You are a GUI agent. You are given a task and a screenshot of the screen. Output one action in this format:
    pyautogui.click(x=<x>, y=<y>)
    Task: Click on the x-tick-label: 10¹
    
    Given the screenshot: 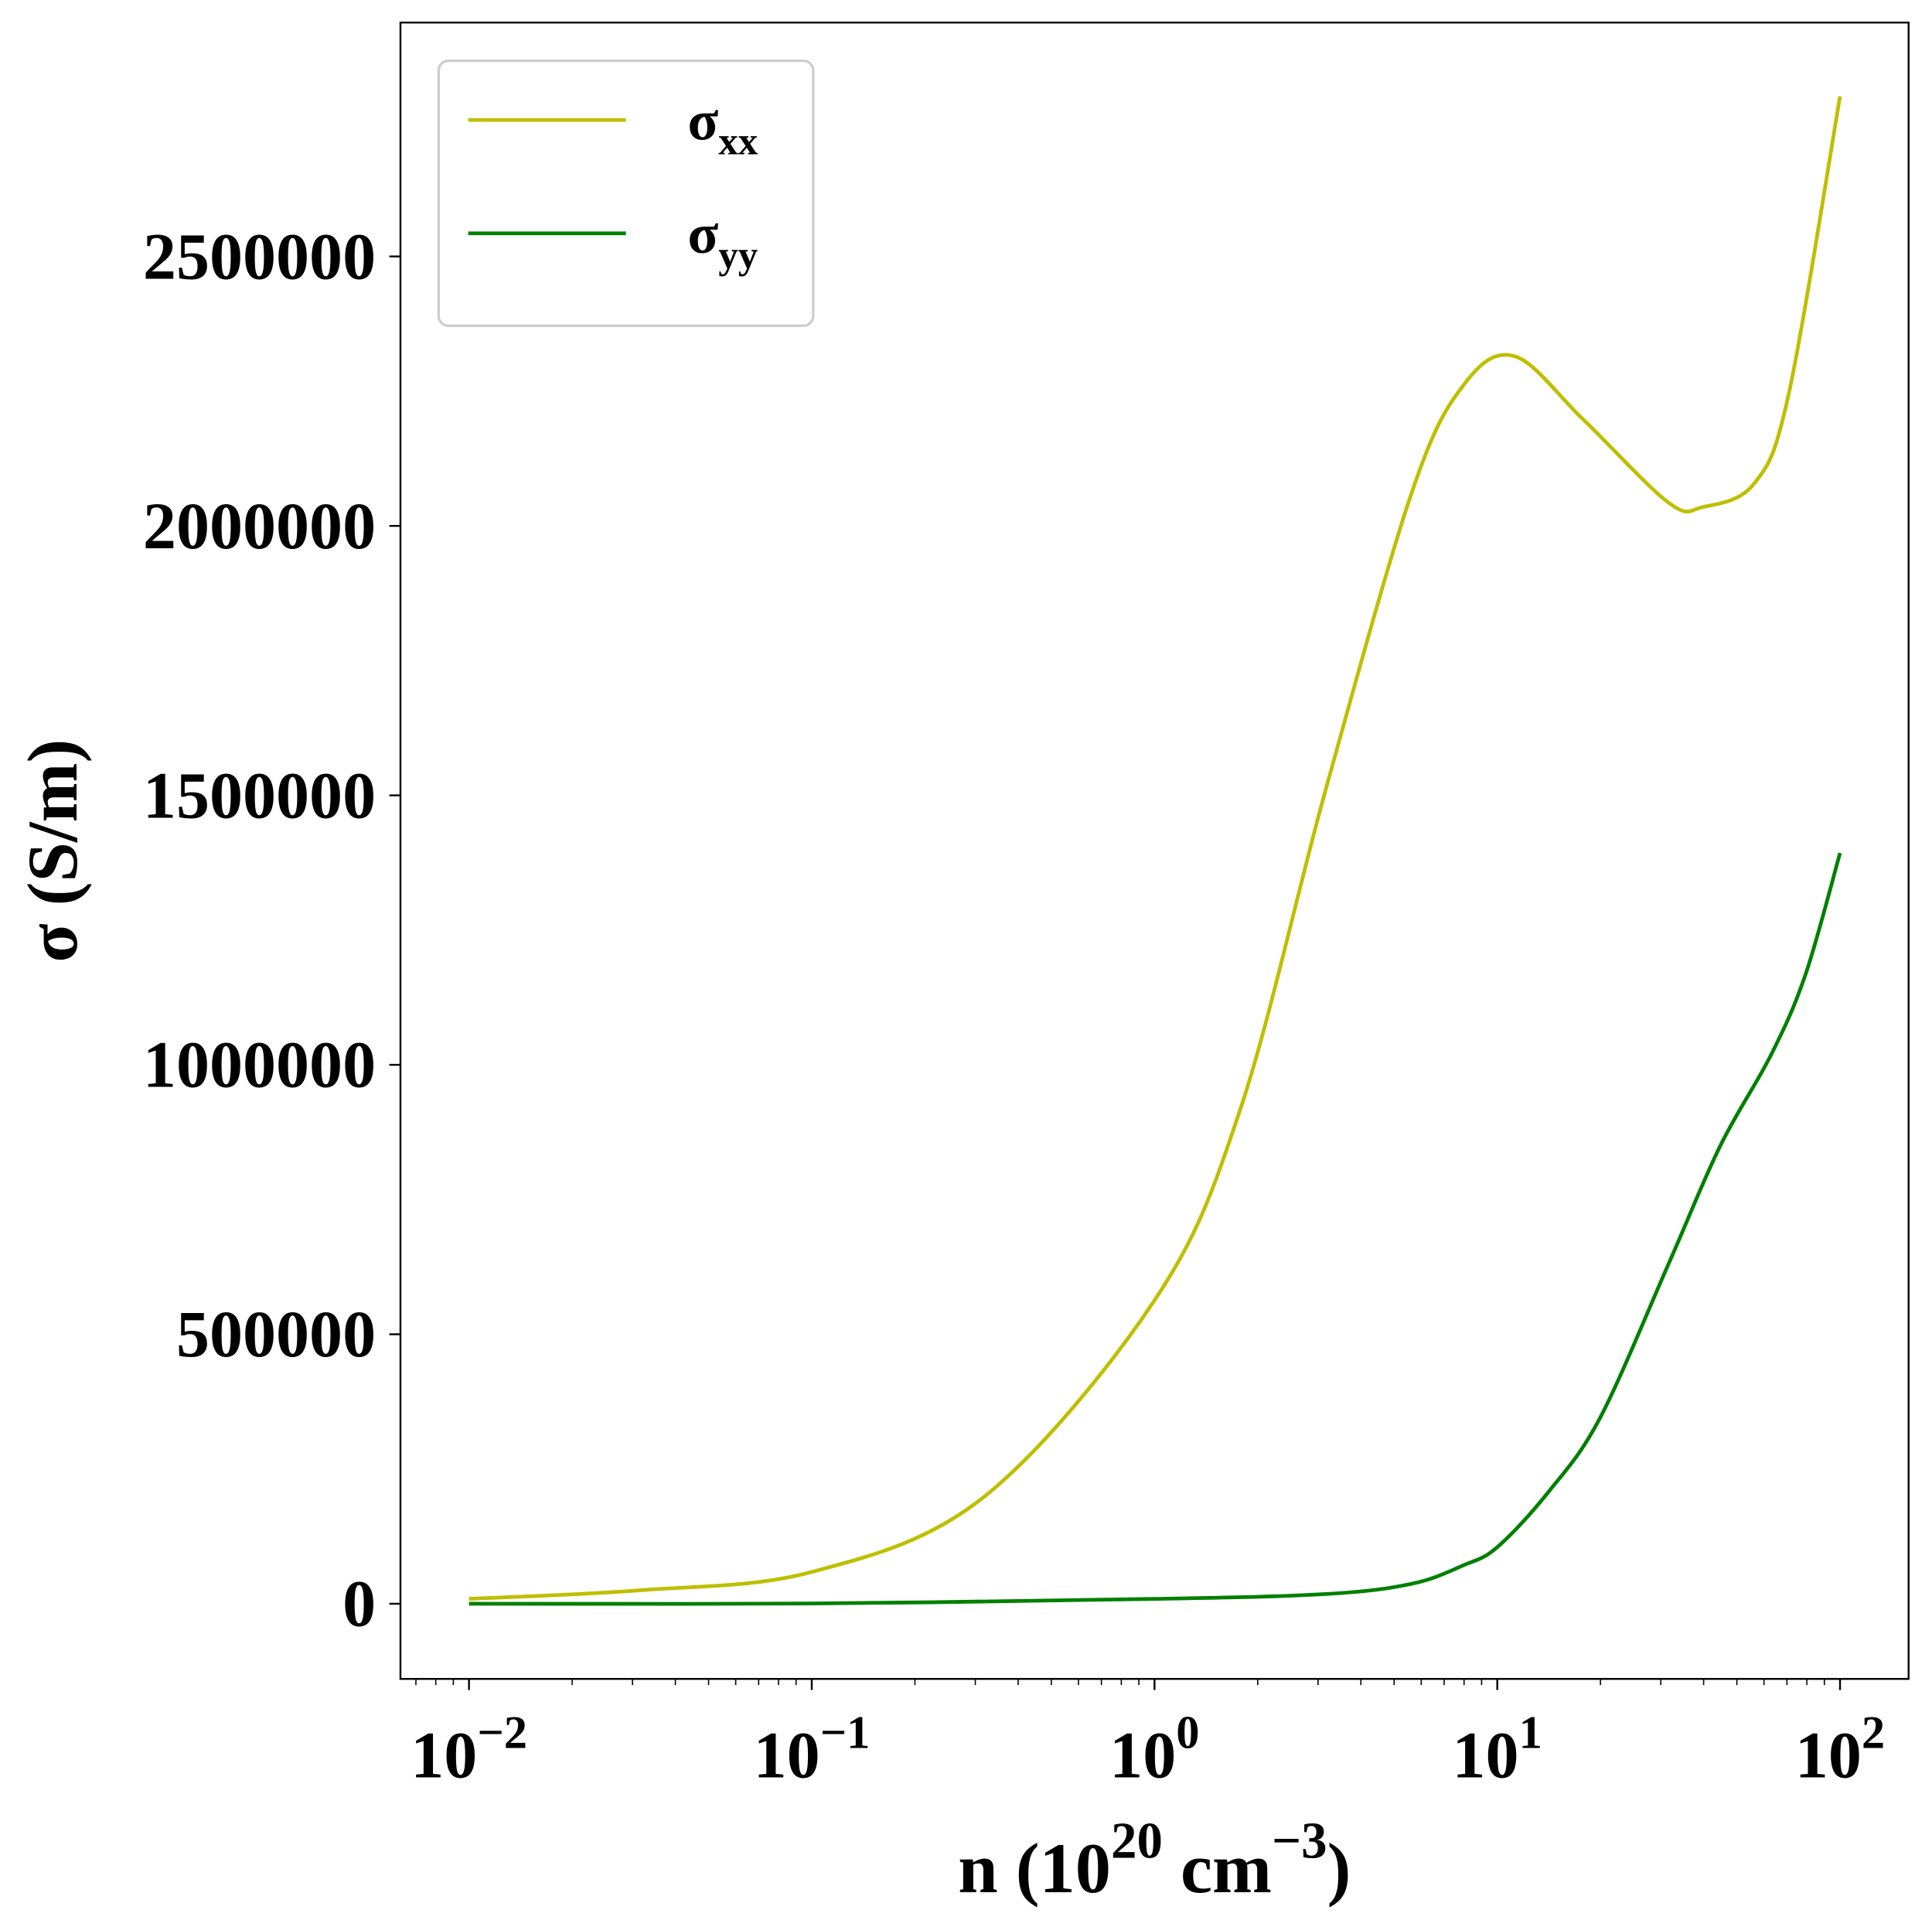 What is the action you would take?
    pyautogui.click(x=1497, y=1749)
    